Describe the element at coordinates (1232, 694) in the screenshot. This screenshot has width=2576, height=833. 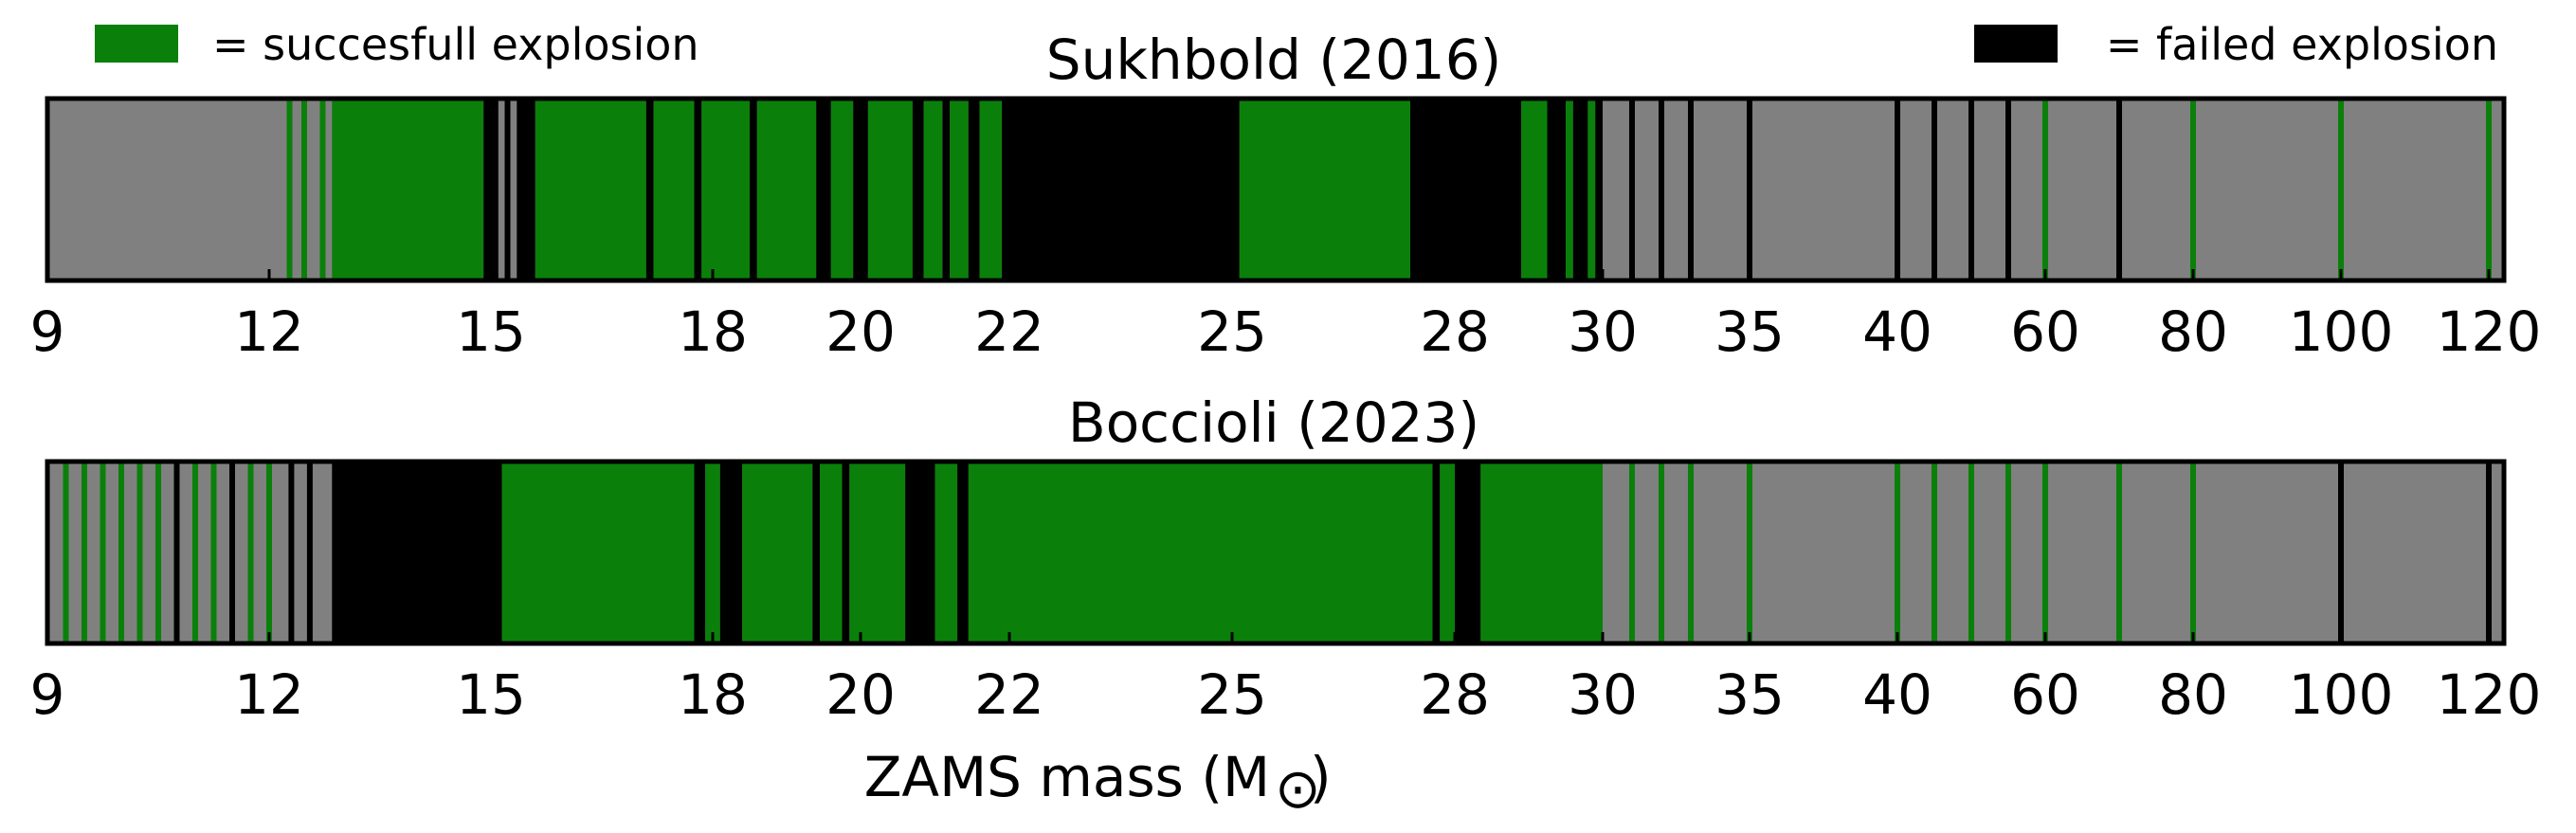
I see `x-tick-label: 25` at that location.